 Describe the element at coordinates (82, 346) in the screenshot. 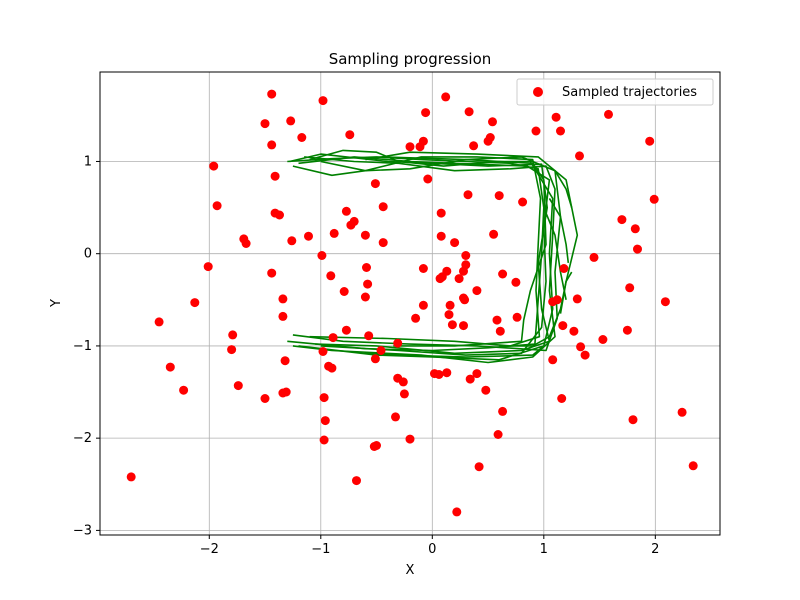

I see `y-tick-label: −1` at that location.